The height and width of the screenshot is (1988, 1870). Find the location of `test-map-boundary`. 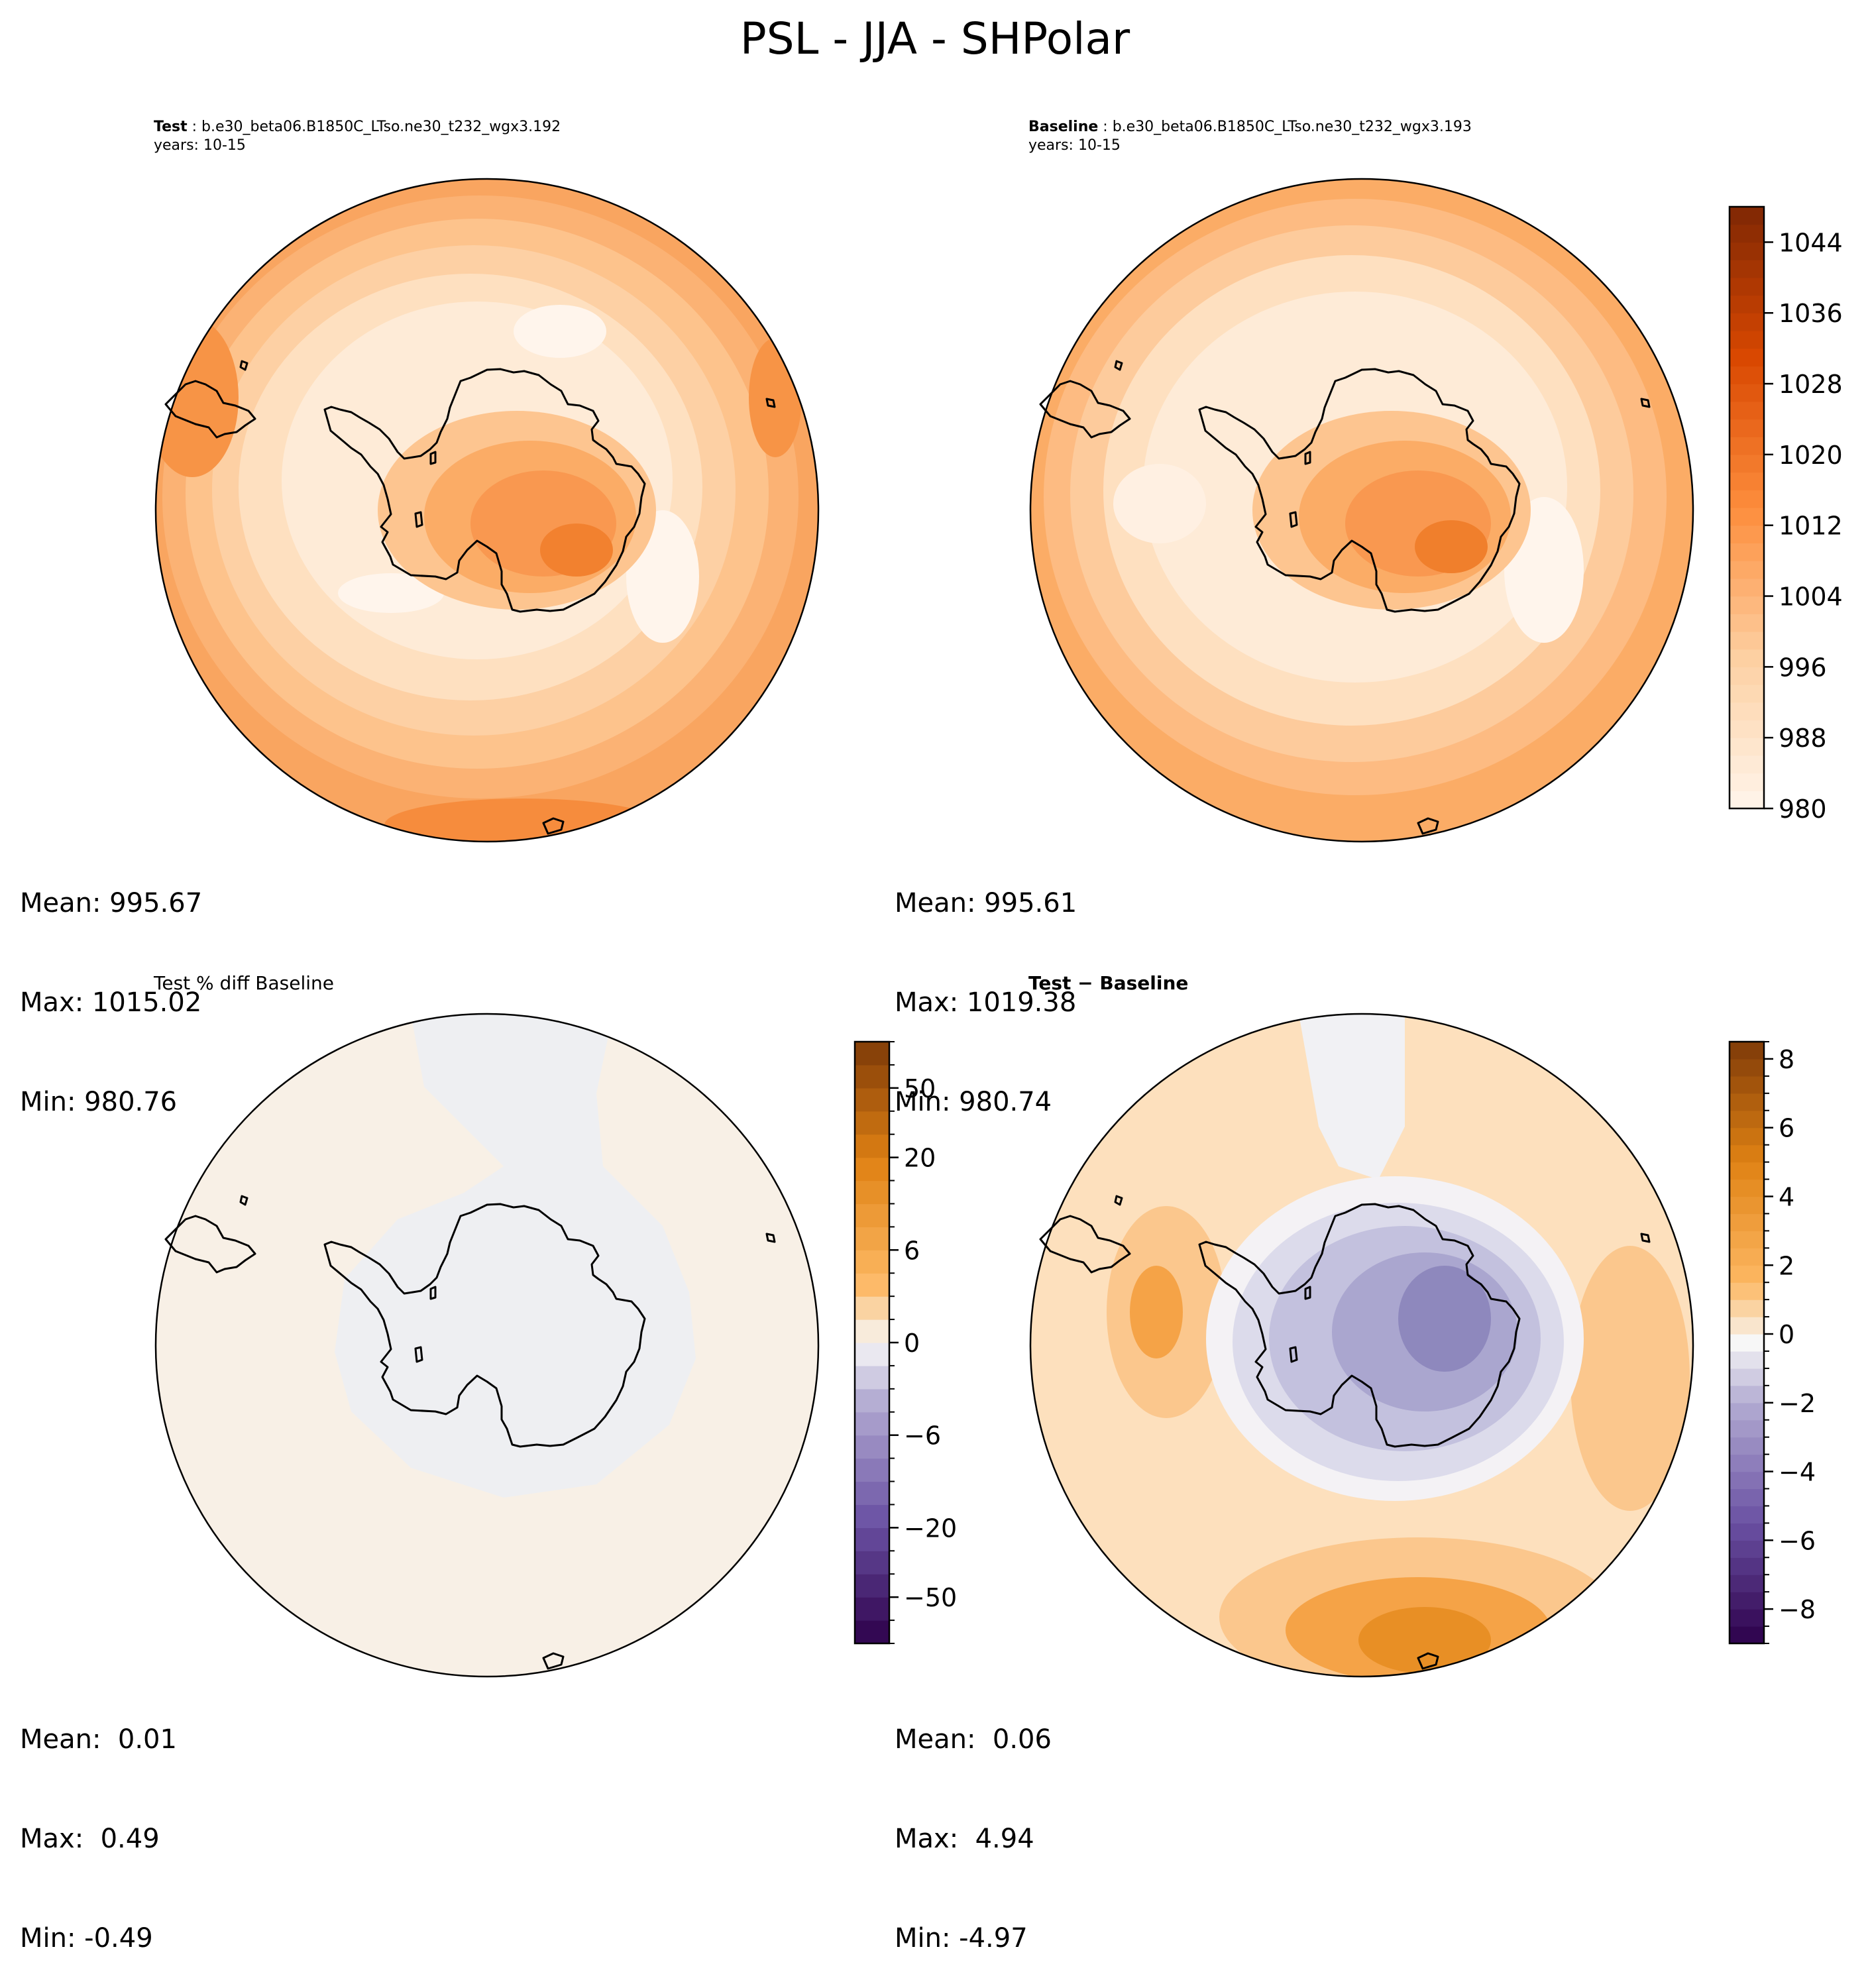

test-map-boundary is located at coordinates (487, 510).